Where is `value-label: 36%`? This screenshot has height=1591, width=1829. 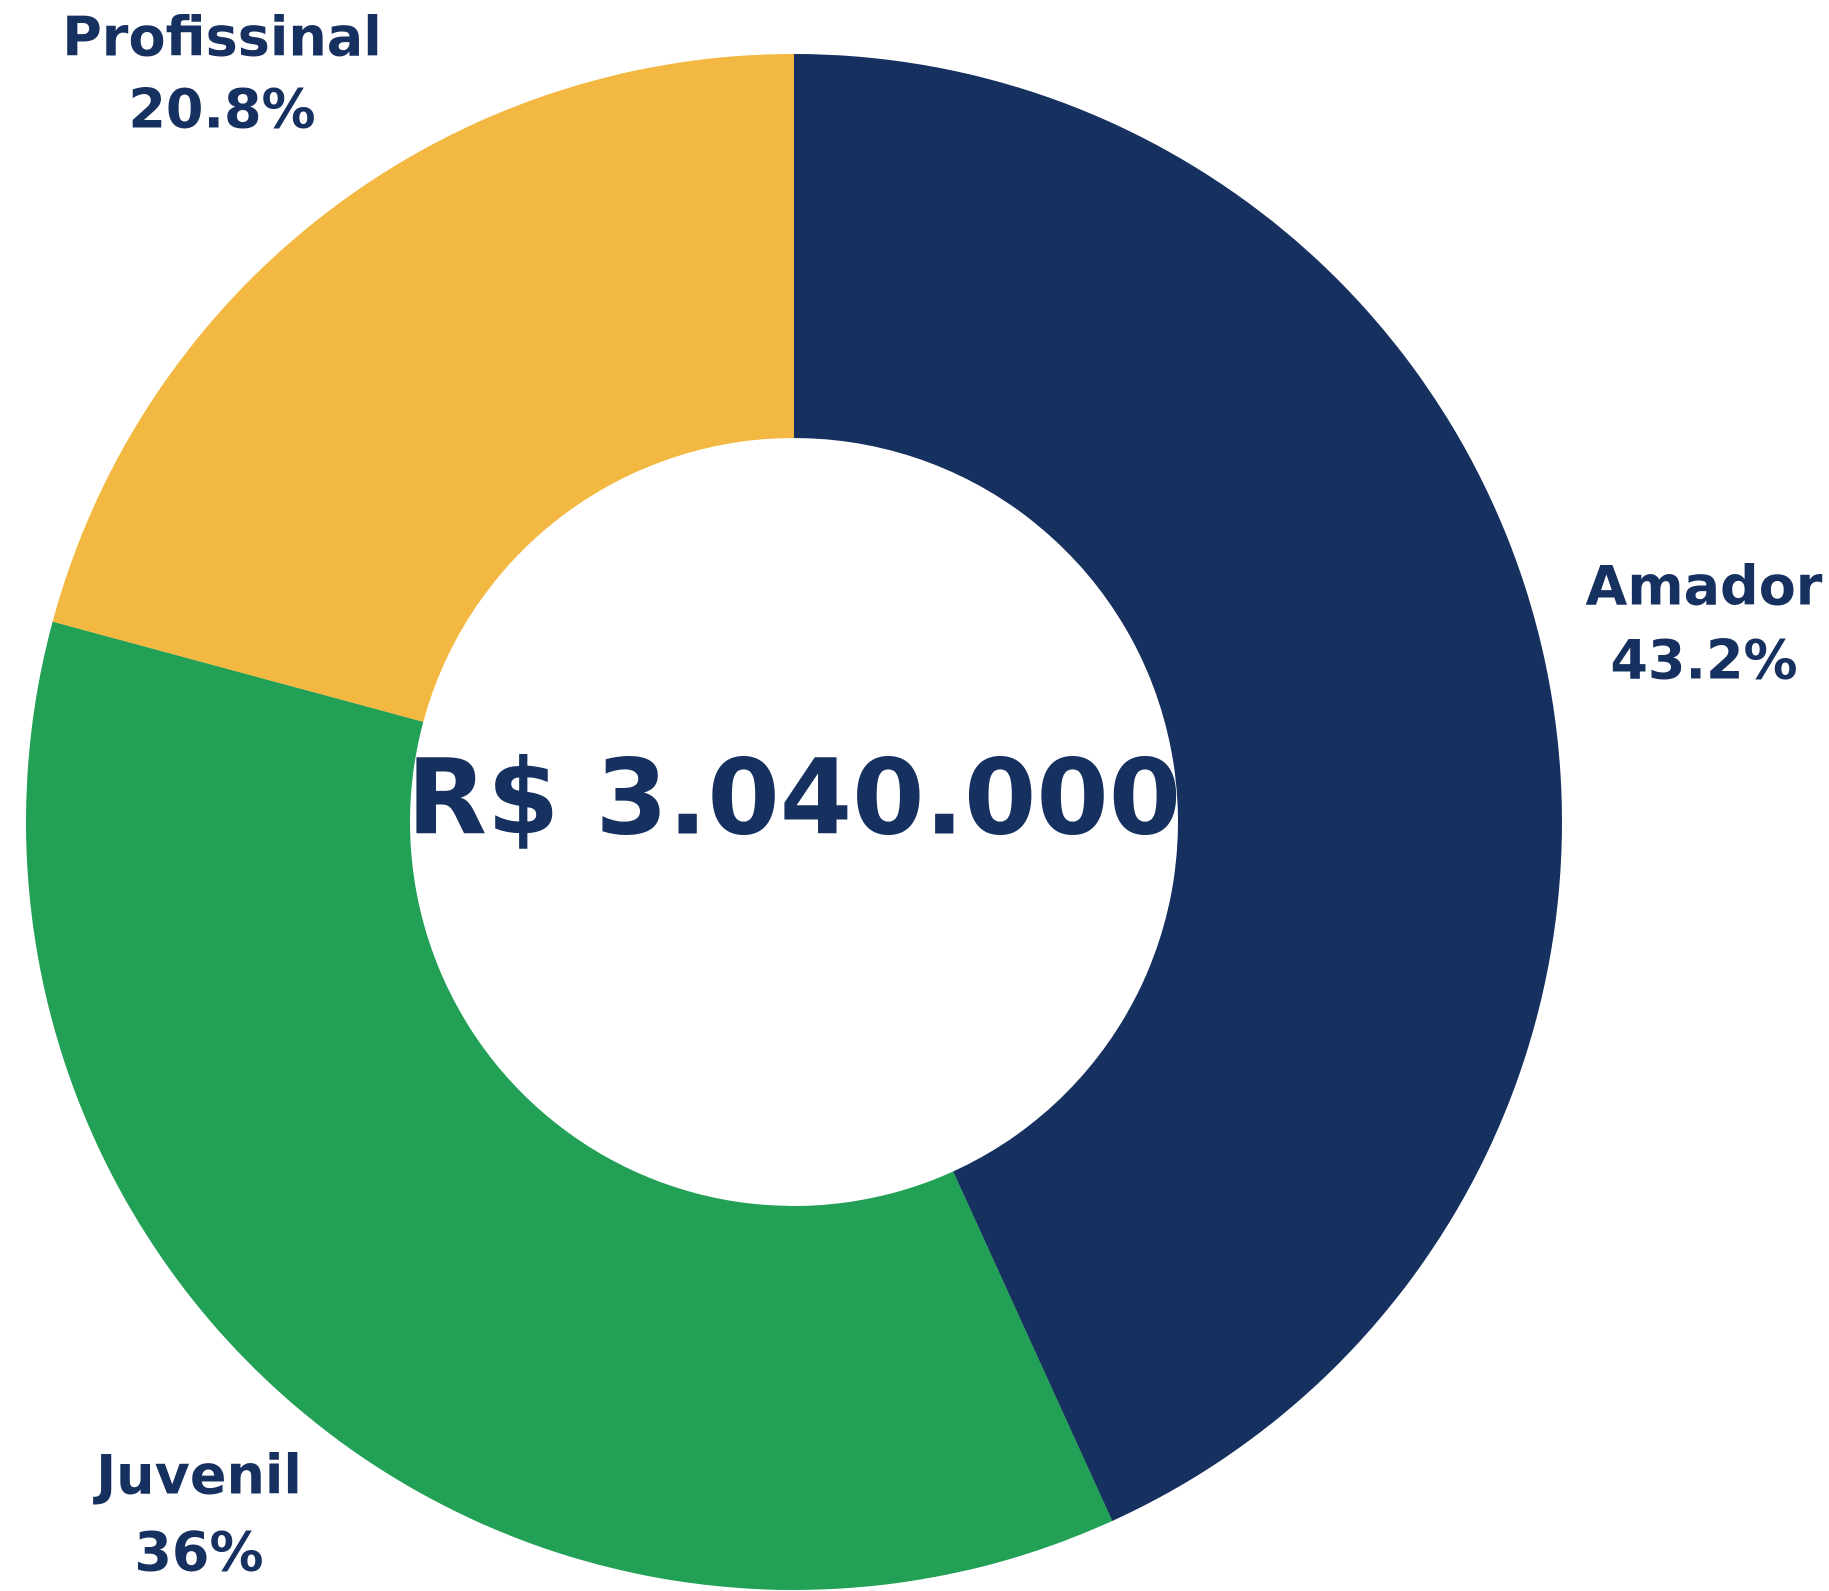 value-label: 36% is located at coordinates (198, 1552).